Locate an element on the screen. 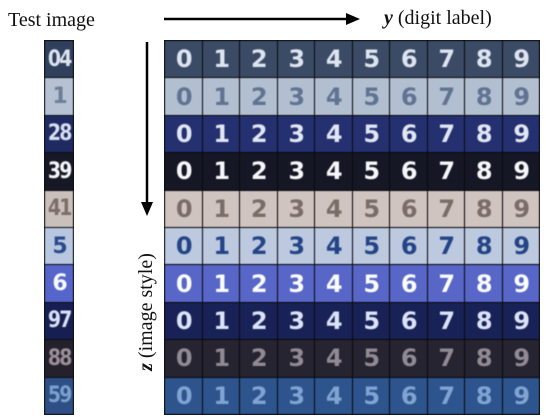 This screenshot has height=417, width=546. test-image-digits: 6 is located at coordinates (59, 284).